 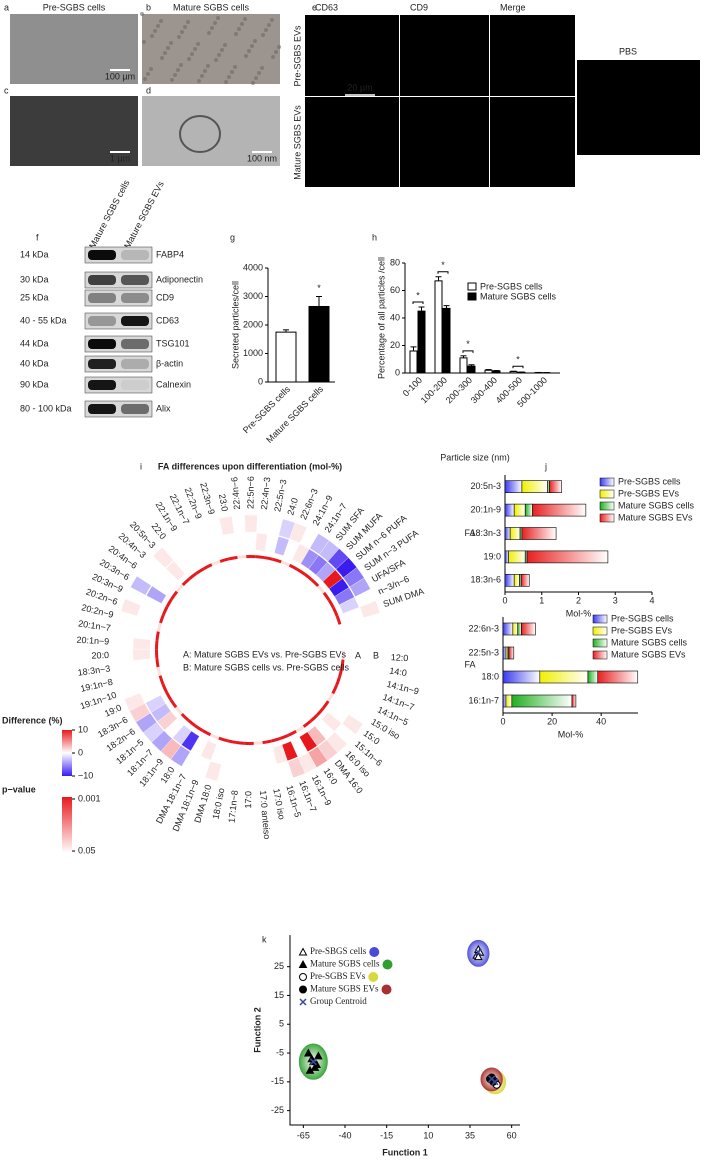 What do you see at coordinates (211, 7) in the screenshot?
I see `micrograph-title: Mature SGBS cells` at bounding box center [211, 7].